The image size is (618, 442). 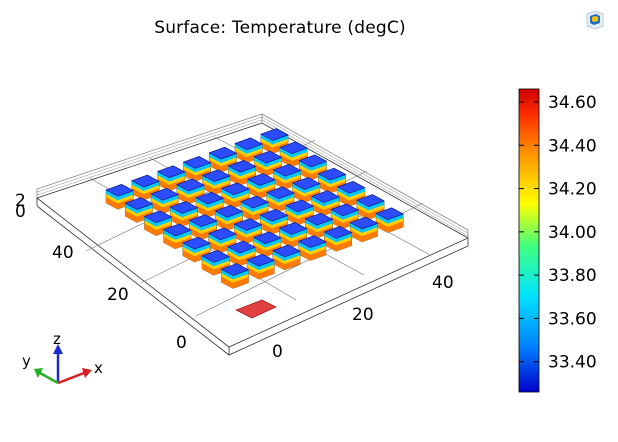 What do you see at coordinates (20, 212) in the screenshot?
I see `z-tick-label: 0` at bounding box center [20, 212].